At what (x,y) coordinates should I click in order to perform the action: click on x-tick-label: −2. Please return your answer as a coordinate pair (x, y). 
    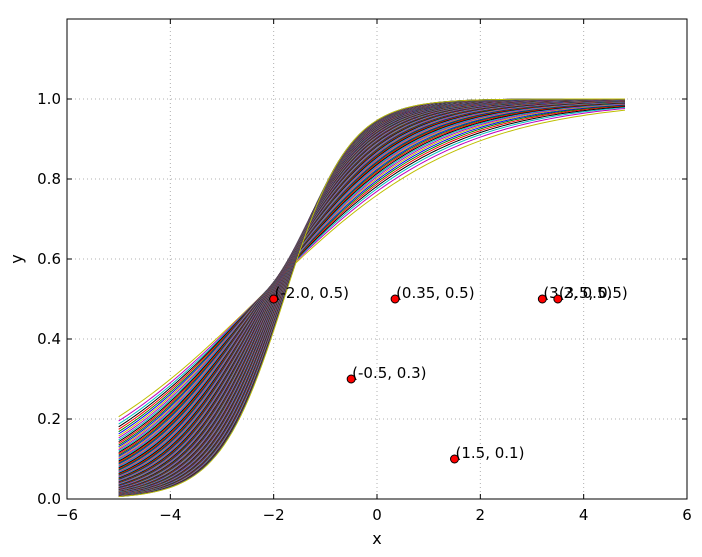
    Looking at the image, I should click on (274, 515).